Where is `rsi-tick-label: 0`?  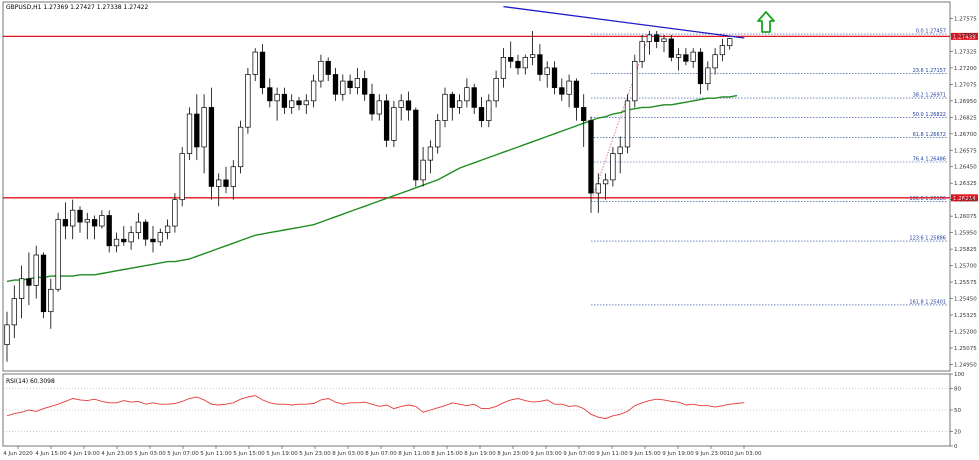
rsi-tick-label: 0 is located at coordinates (956, 447).